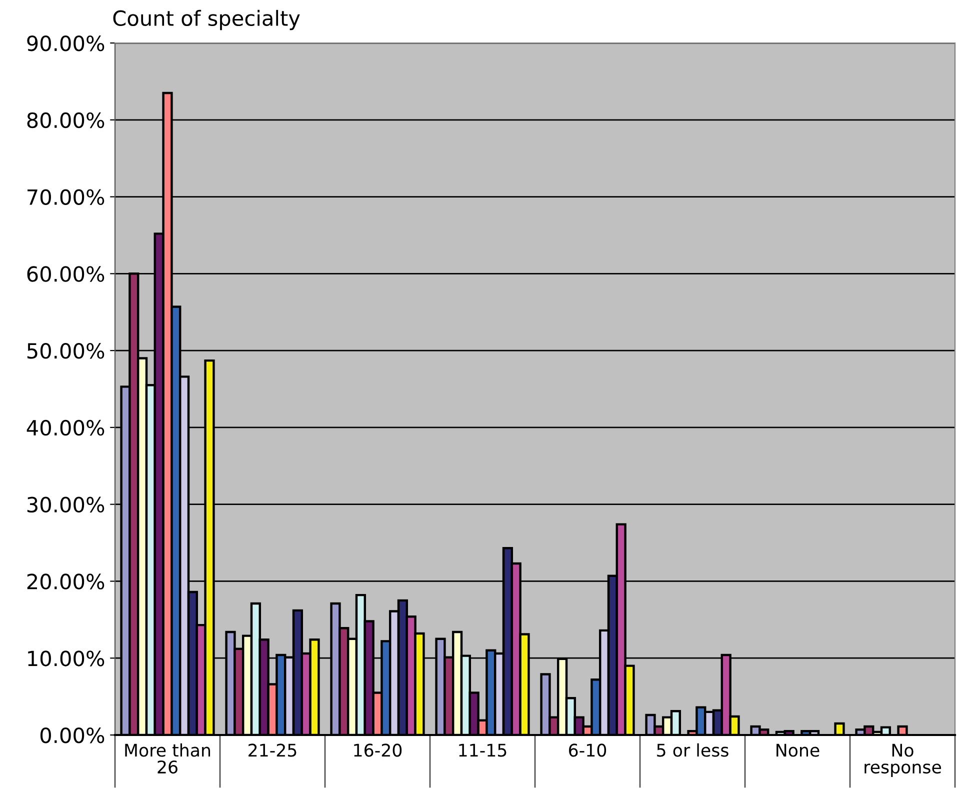 The width and height of the screenshot is (962, 788). I want to click on x-tick-label: 21-25, so click(272, 750).